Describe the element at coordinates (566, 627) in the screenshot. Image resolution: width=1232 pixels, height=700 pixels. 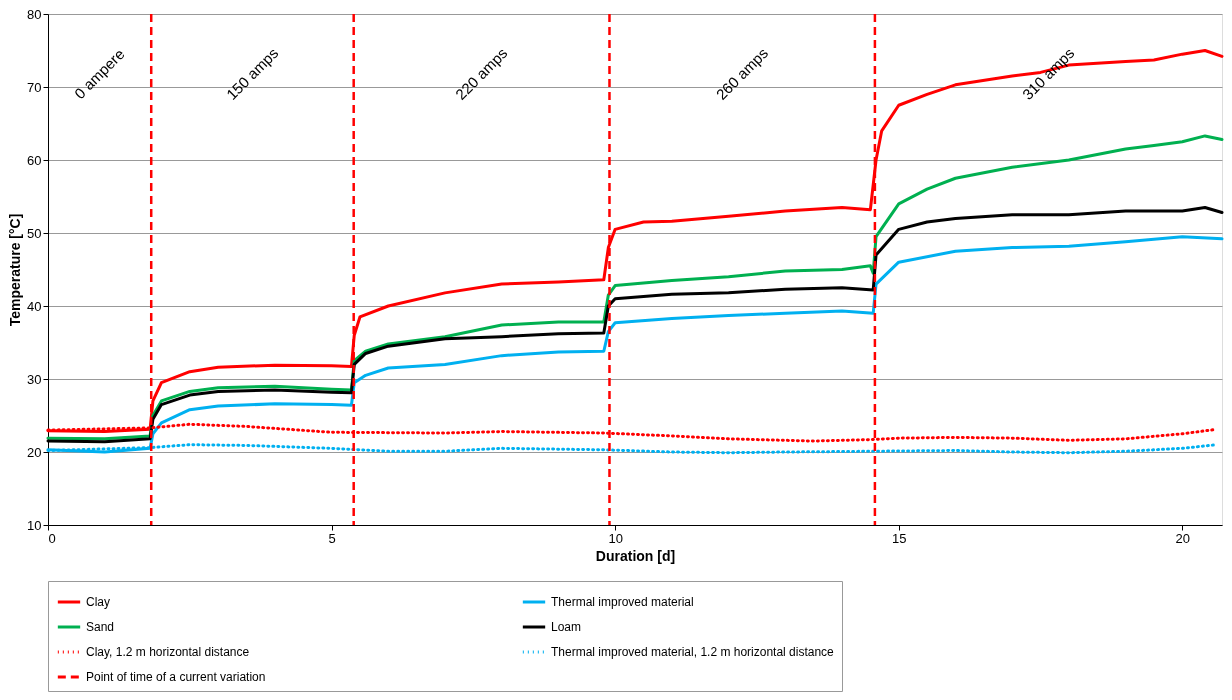
I see `legend-label: Loam` at that location.